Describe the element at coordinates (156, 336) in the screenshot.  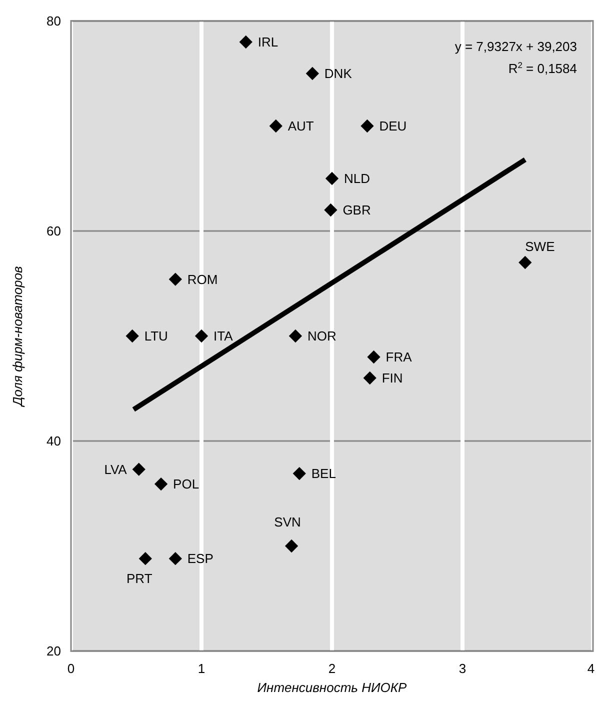
I see `data-label: LTU` at that location.